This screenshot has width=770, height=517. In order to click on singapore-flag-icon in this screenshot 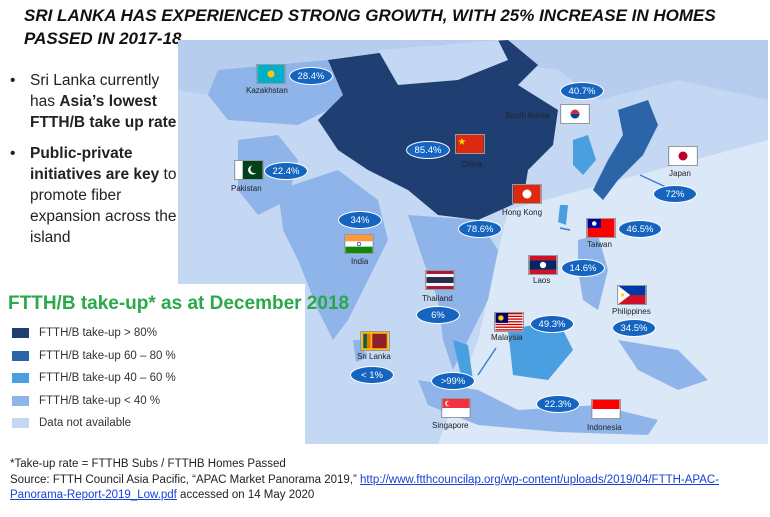, I will do `click(456, 408)`.